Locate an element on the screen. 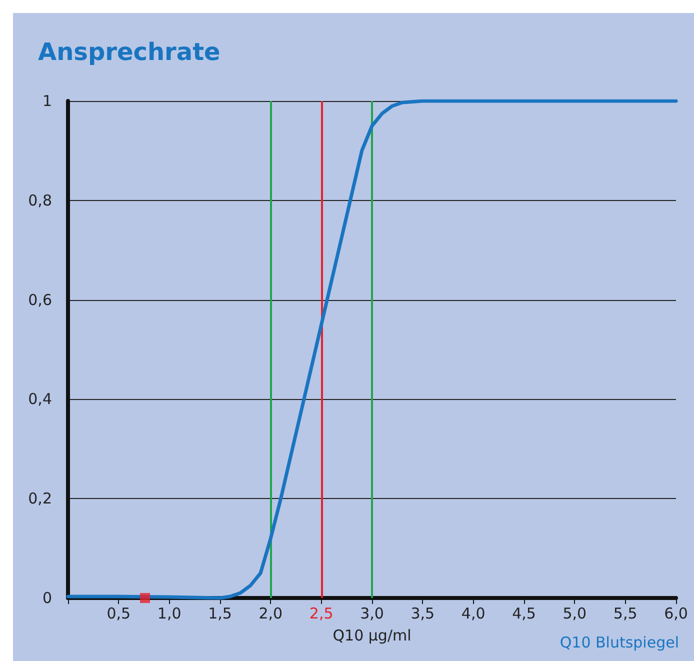 Image resolution: width=694 pixels, height=661 pixels. y-tick-label: 0,8 is located at coordinates (40, 200).